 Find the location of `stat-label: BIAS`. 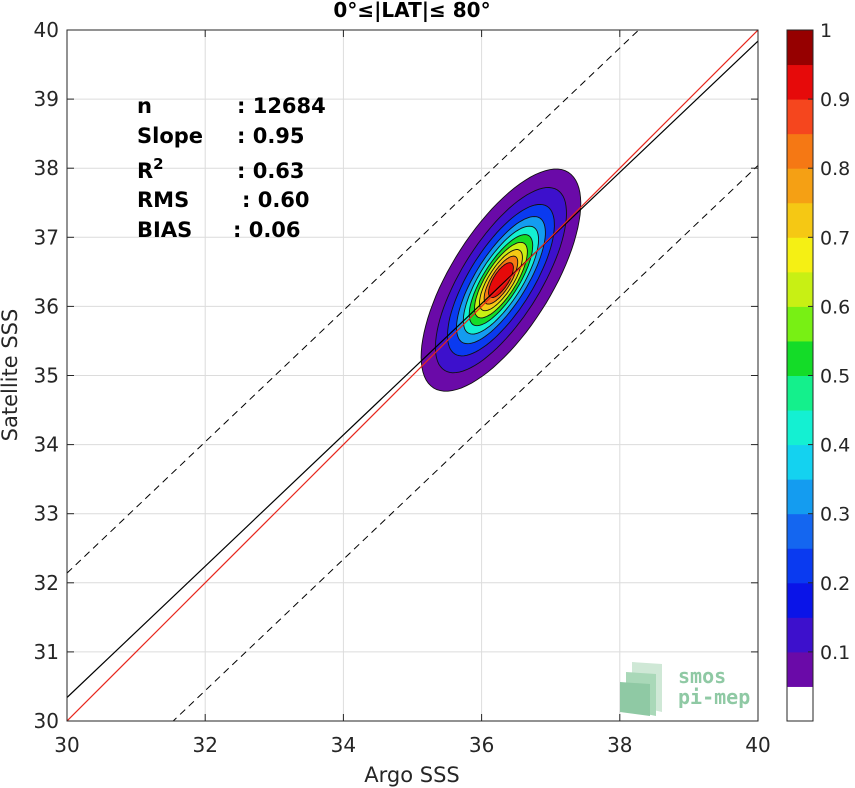

stat-label: BIAS is located at coordinates (164, 230).